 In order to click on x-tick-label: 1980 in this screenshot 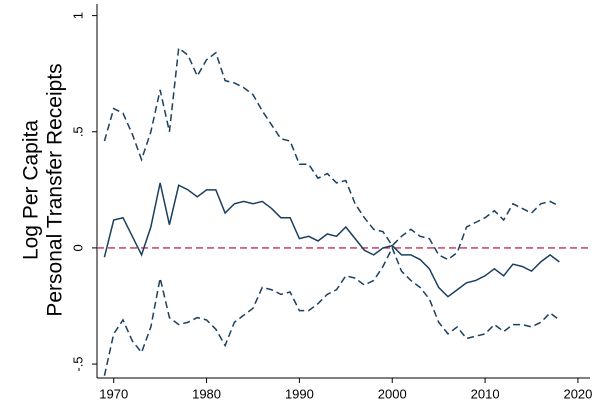, I will do `click(206, 393)`.